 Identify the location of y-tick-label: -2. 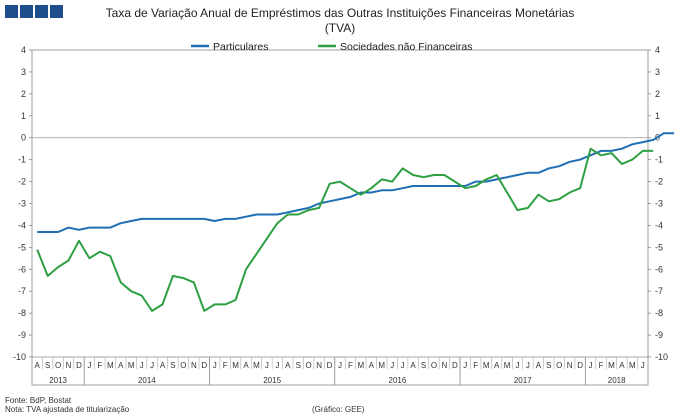
(22, 182).